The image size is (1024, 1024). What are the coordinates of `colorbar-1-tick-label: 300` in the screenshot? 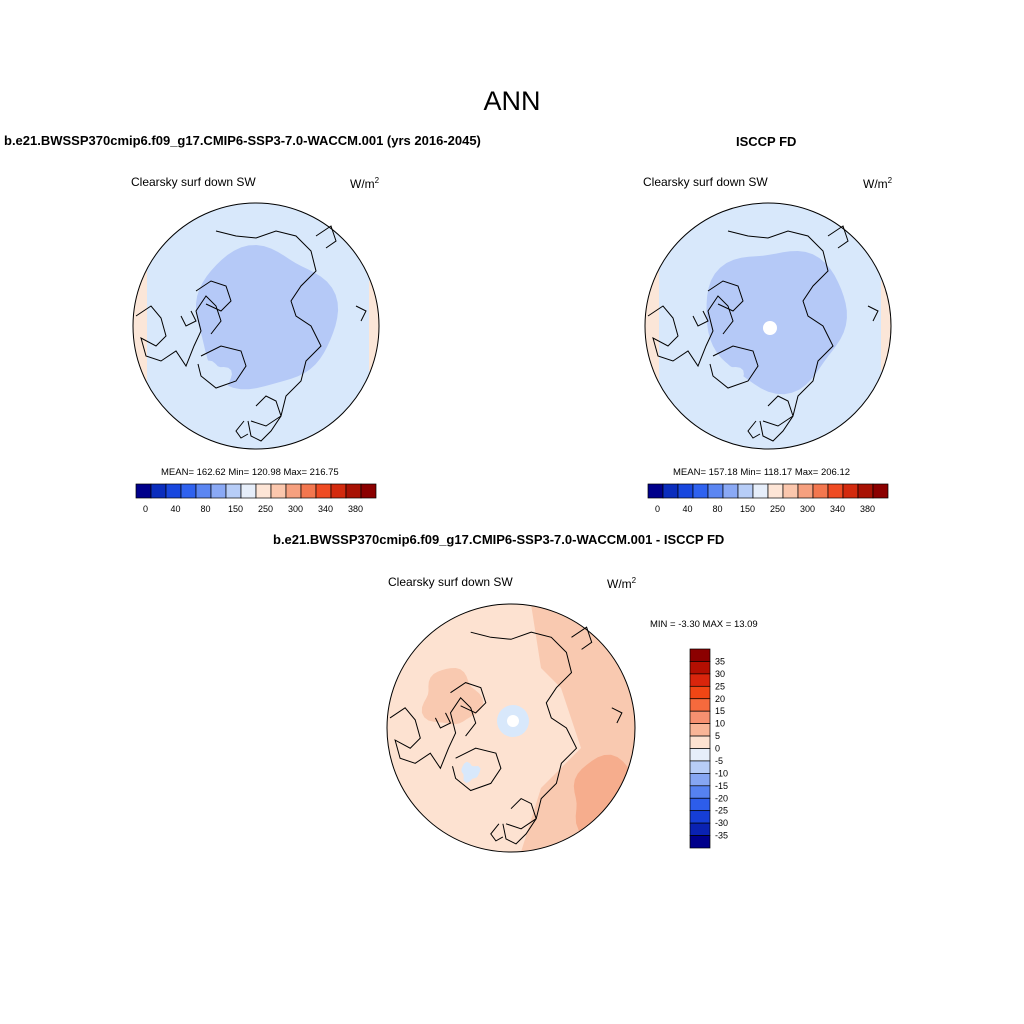 It's located at (295, 509).